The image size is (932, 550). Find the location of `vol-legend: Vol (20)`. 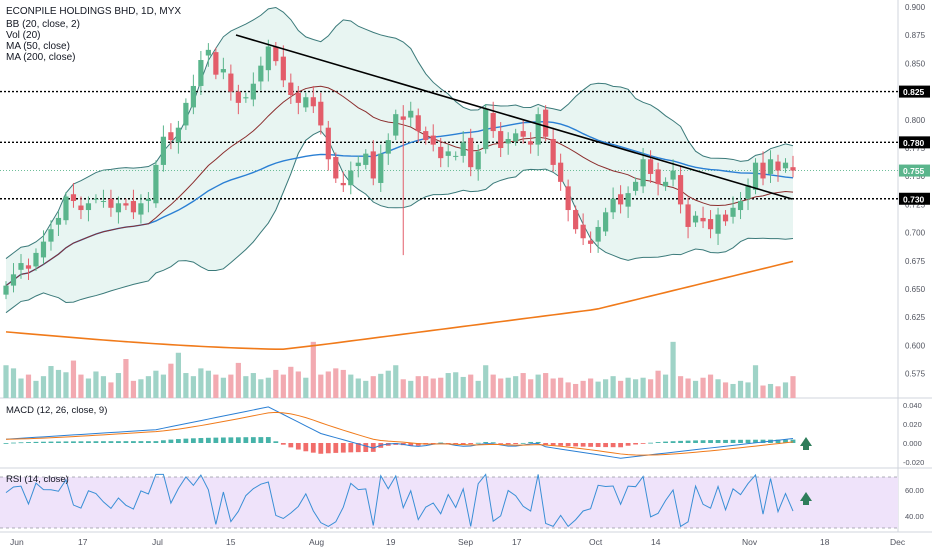

vol-legend: Vol (20) is located at coordinates (23, 35).